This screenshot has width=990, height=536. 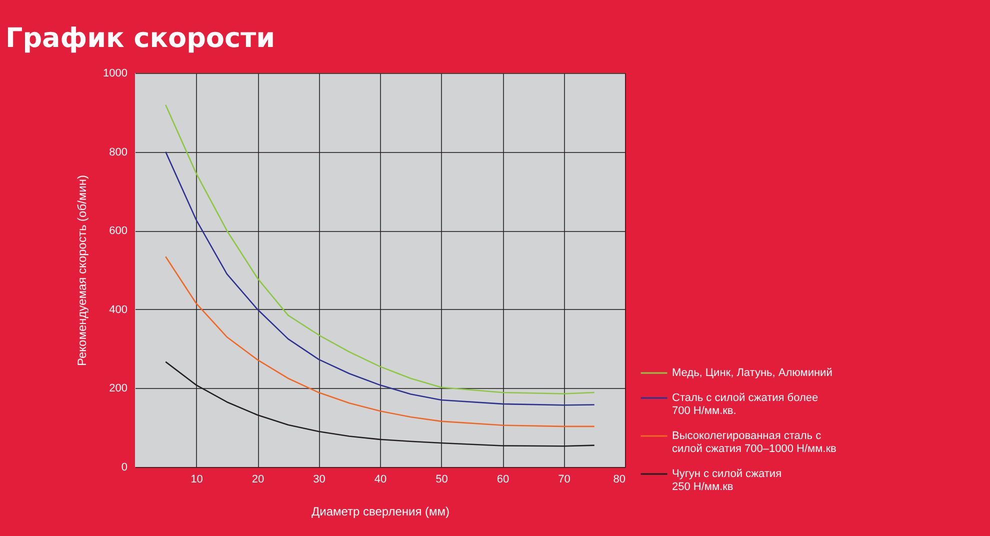 I want to click on y-tick-label: 800, so click(x=118, y=152).